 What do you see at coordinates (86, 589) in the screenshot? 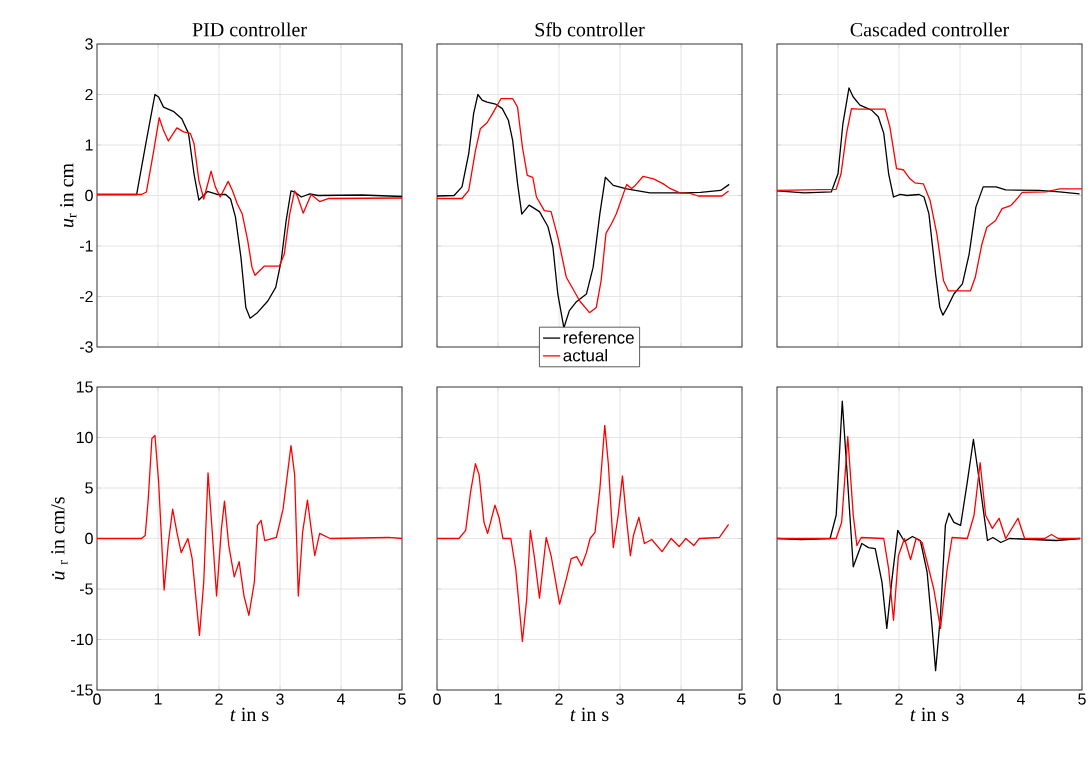
I see `y-tick-label: -5` at bounding box center [86, 589].